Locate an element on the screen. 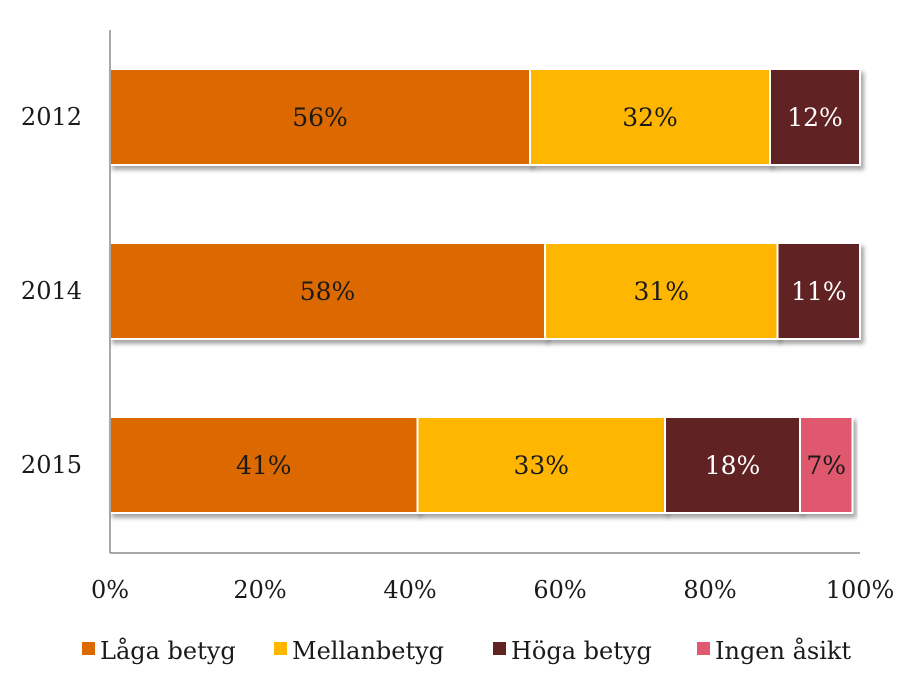 The width and height of the screenshot is (901, 694). data-label: 56% is located at coordinates (320, 117).